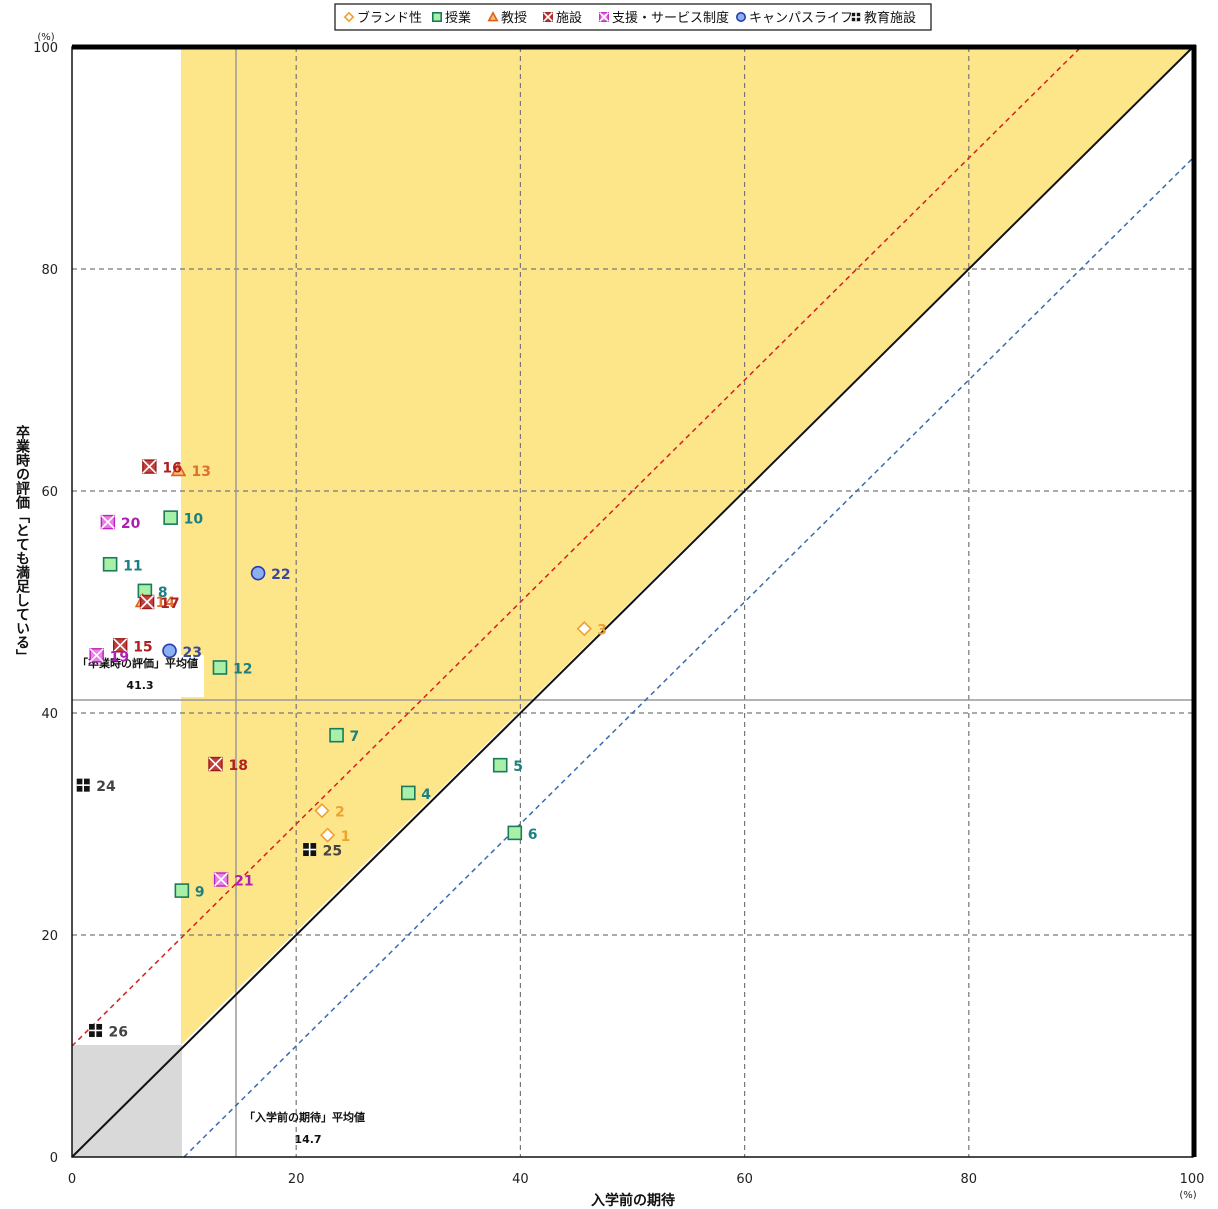 The image size is (1218, 1209). I want to click on data-label: 14, so click(166, 603).